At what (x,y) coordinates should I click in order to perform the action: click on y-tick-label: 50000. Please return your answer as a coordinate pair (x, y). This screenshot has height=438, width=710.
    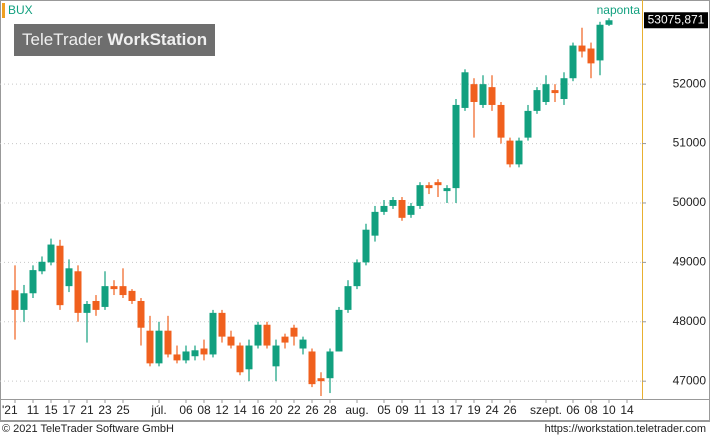
    Looking at the image, I should click on (690, 202).